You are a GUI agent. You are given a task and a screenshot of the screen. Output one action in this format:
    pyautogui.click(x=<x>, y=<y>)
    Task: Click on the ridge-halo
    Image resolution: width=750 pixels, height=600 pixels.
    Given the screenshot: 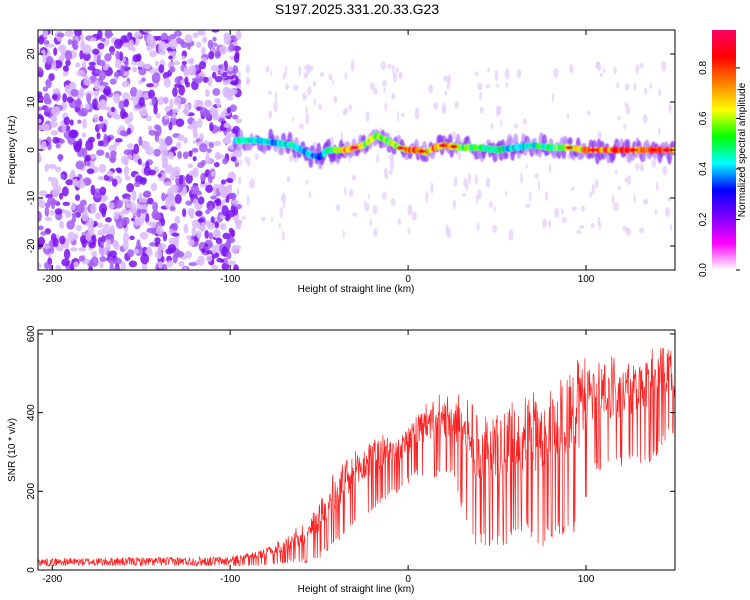 What is the action you would take?
    pyautogui.click(x=570, y=141)
    